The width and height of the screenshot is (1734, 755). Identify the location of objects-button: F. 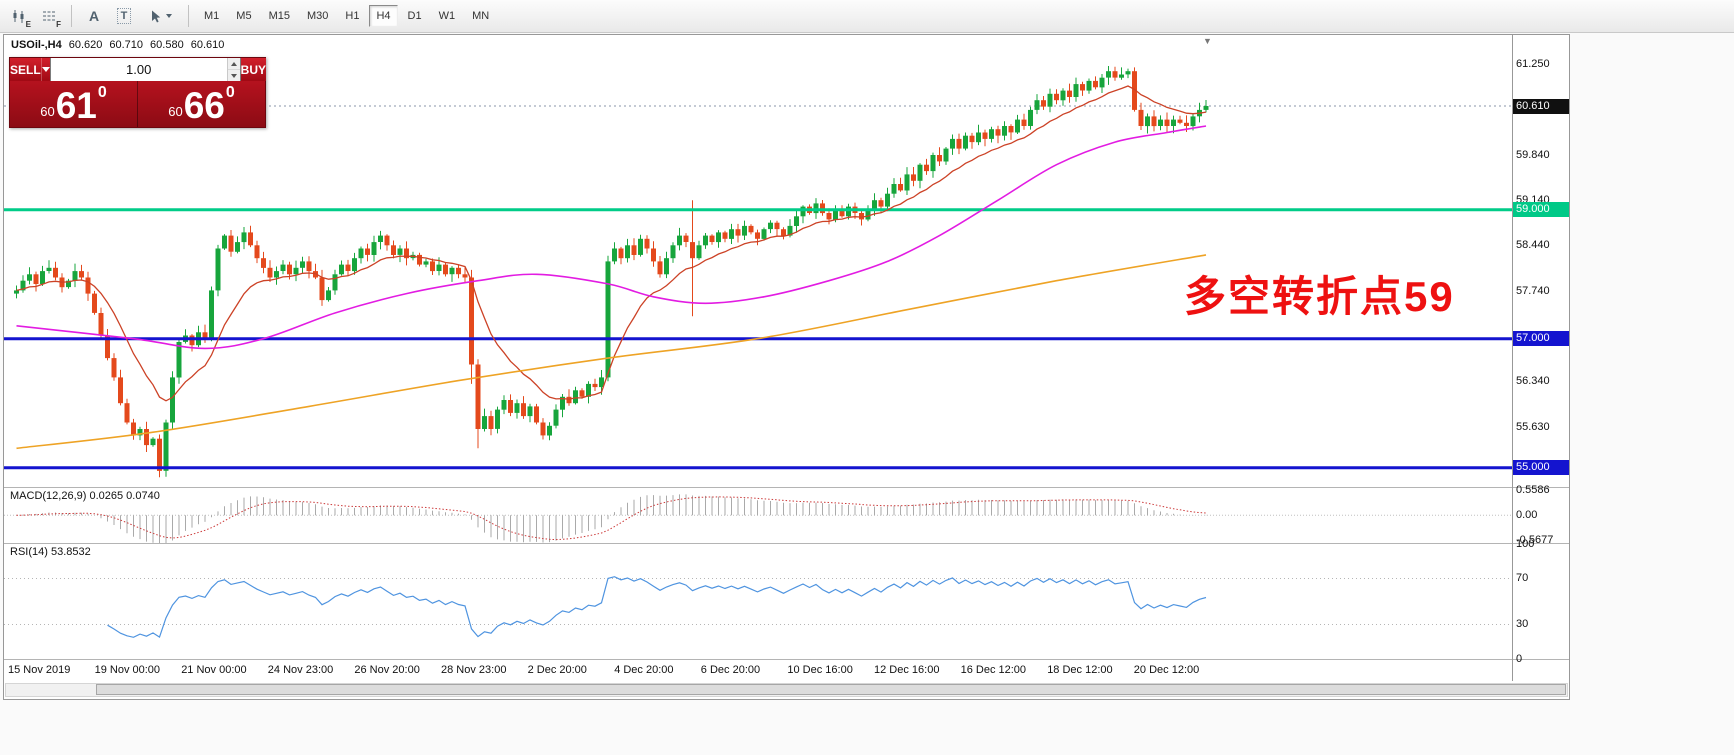
(49, 16).